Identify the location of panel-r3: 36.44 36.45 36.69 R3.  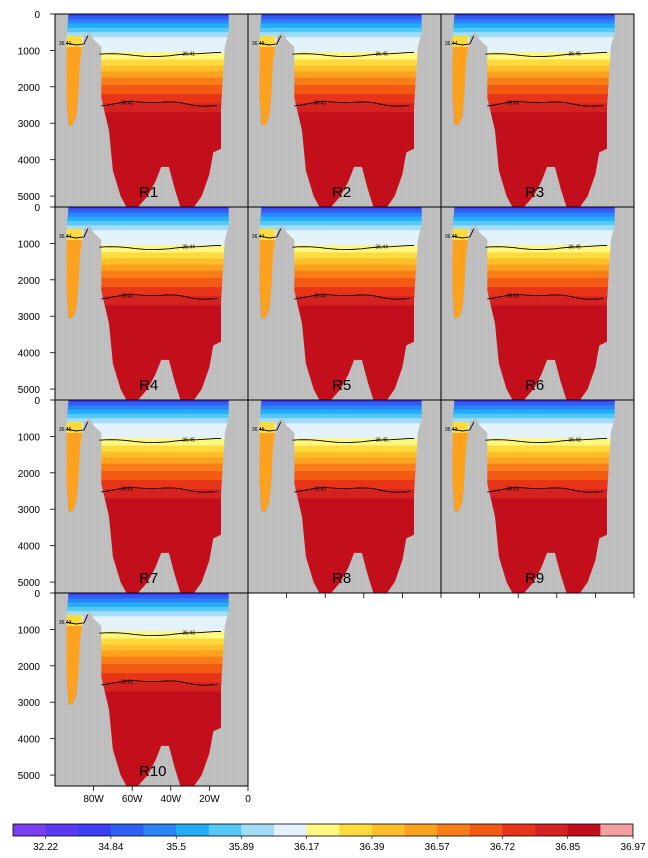
(537, 110).